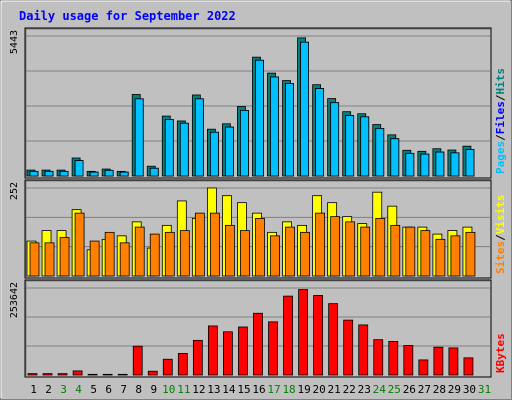  What do you see at coordinates (469, 389) in the screenshot?
I see `day-label-30: 30` at bounding box center [469, 389].